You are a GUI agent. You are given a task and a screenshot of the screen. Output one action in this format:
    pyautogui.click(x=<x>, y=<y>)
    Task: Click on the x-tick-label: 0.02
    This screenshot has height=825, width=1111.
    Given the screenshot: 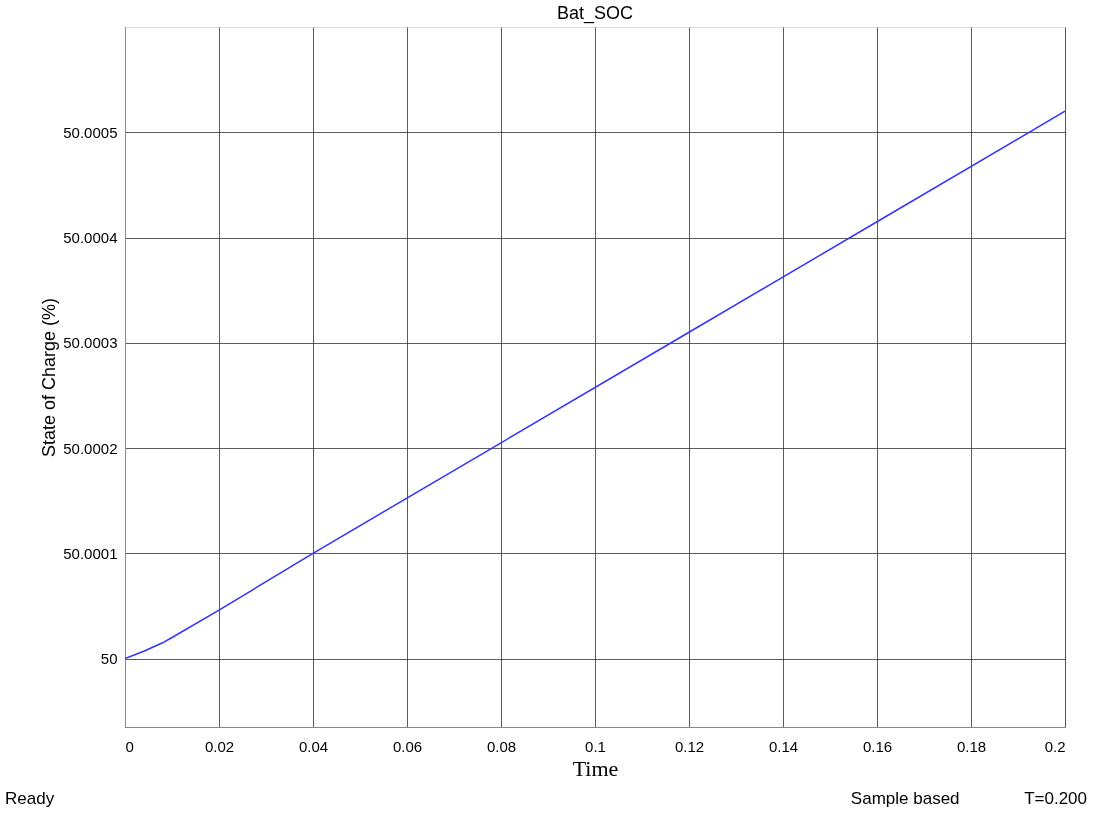 What is the action you would take?
    pyautogui.click(x=219, y=746)
    